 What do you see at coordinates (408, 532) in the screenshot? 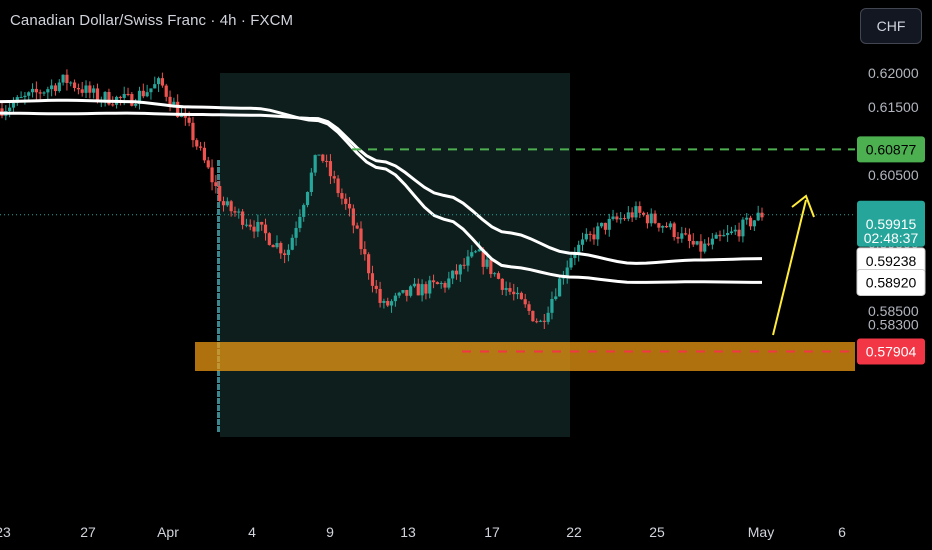
I see `time-tick-label: 13` at bounding box center [408, 532].